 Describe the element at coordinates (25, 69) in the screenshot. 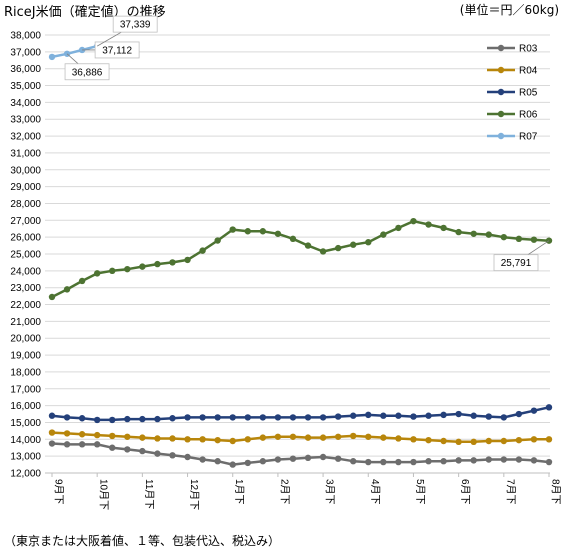

I see `y-tick-label: 36,000` at that location.